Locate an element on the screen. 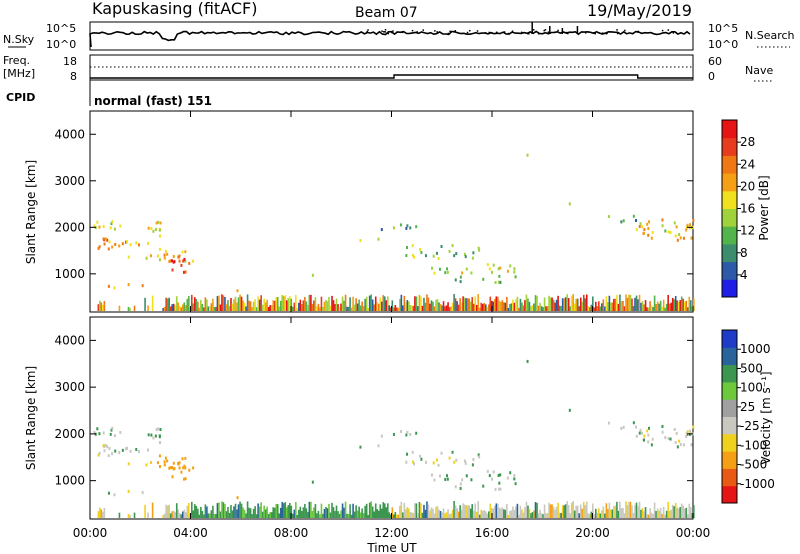 Image resolution: width=800 pixels, height=554 pixels. velocity-colorbar: -1000 -500 -100 -25 25 100 500 1000 is located at coordinates (748, 416).